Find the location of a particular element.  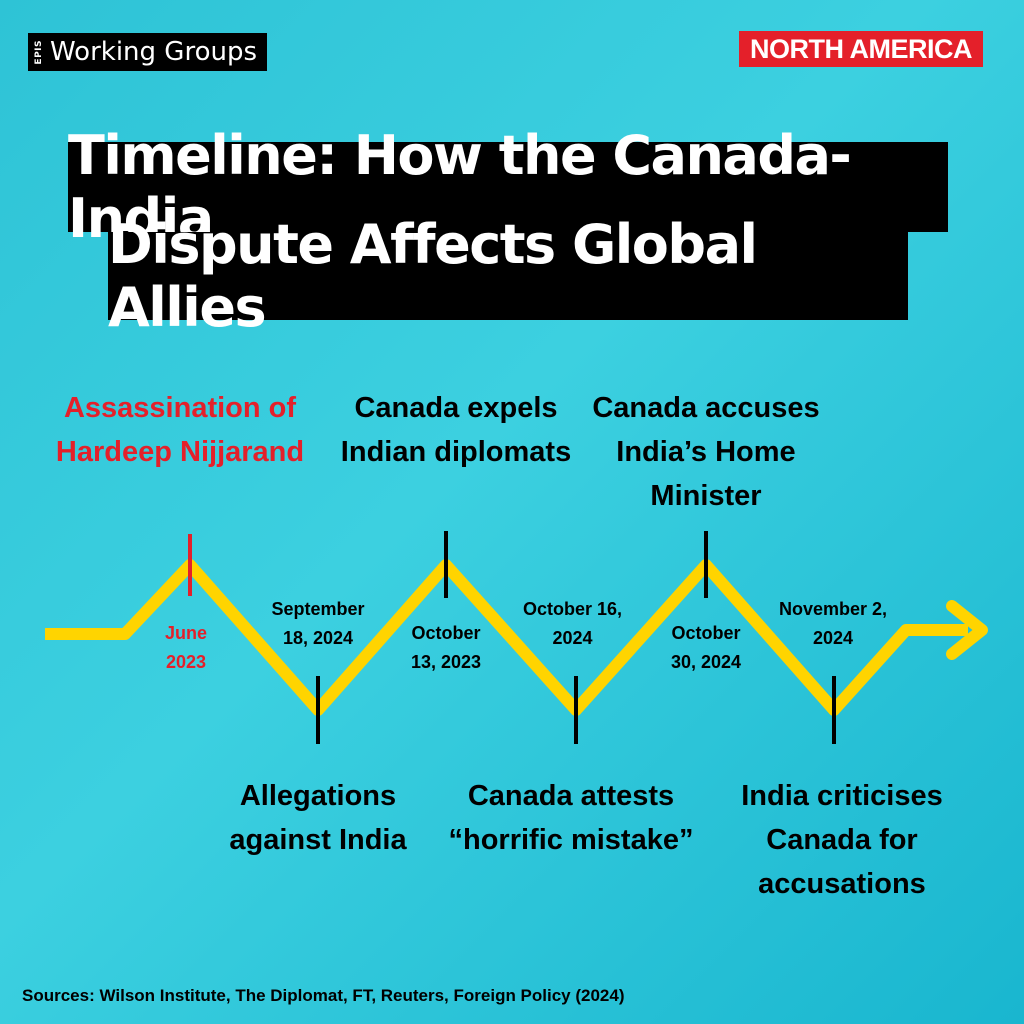

event-5-date-line-1: October is located at coordinates (706, 633).